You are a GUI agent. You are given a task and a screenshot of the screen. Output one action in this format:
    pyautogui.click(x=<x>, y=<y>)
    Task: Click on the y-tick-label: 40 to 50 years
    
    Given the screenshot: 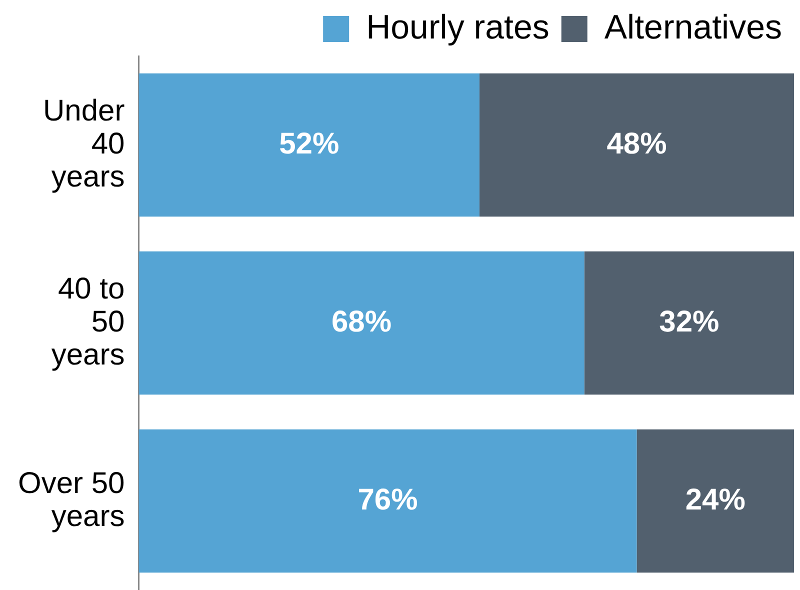 What is the action you would take?
    pyautogui.click(x=88, y=322)
    